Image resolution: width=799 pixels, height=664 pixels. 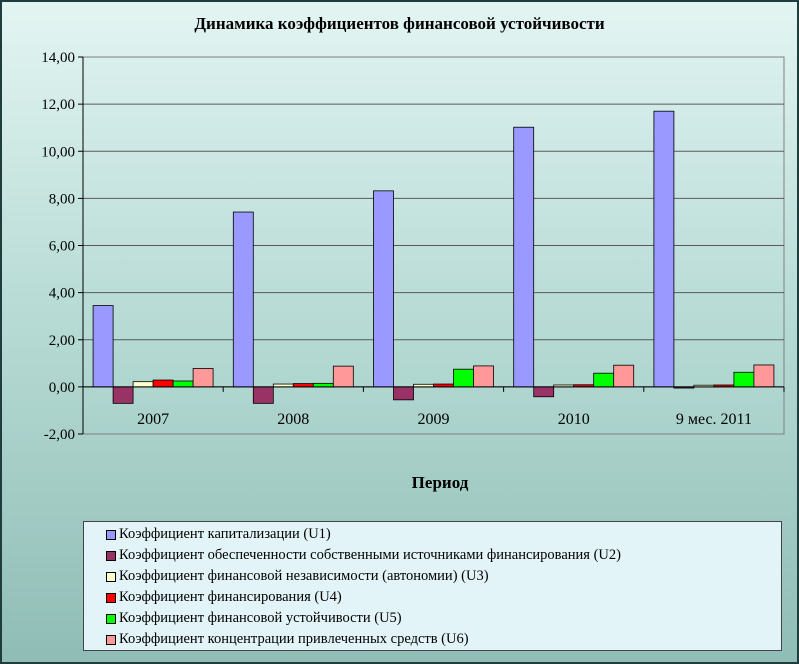 What do you see at coordinates (225, 534) in the screenshot?
I see `legend-label: Коэффициент капитализации (U1)` at bounding box center [225, 534].